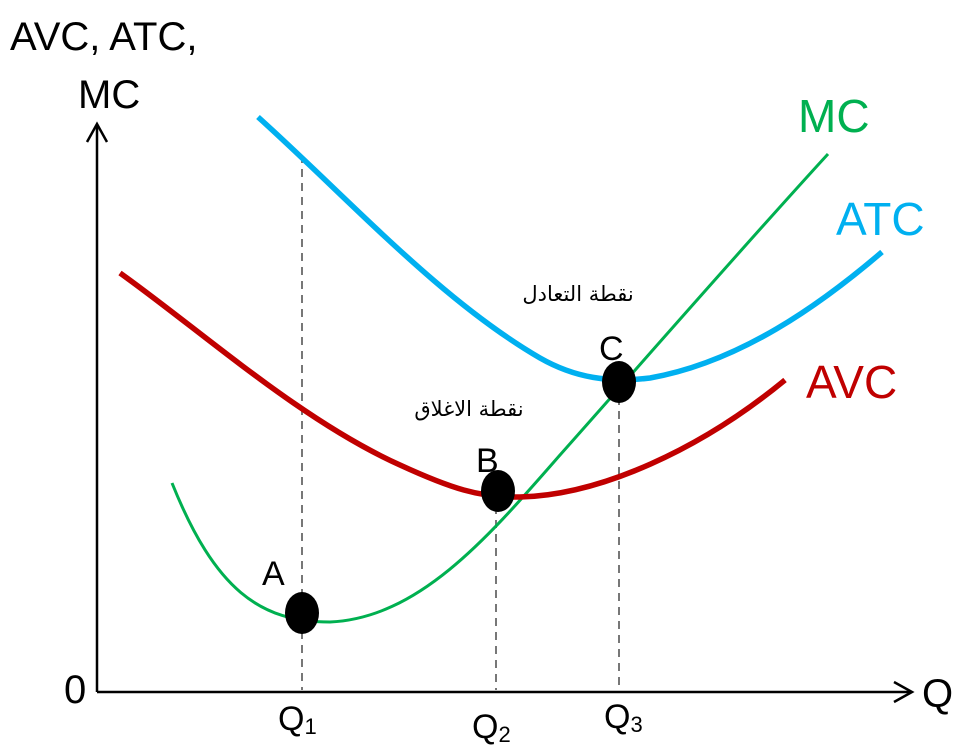 The height and width of the screenshot is (745, 959). I want to click on x-tick-q3-sub: 3, so click(636, 724).